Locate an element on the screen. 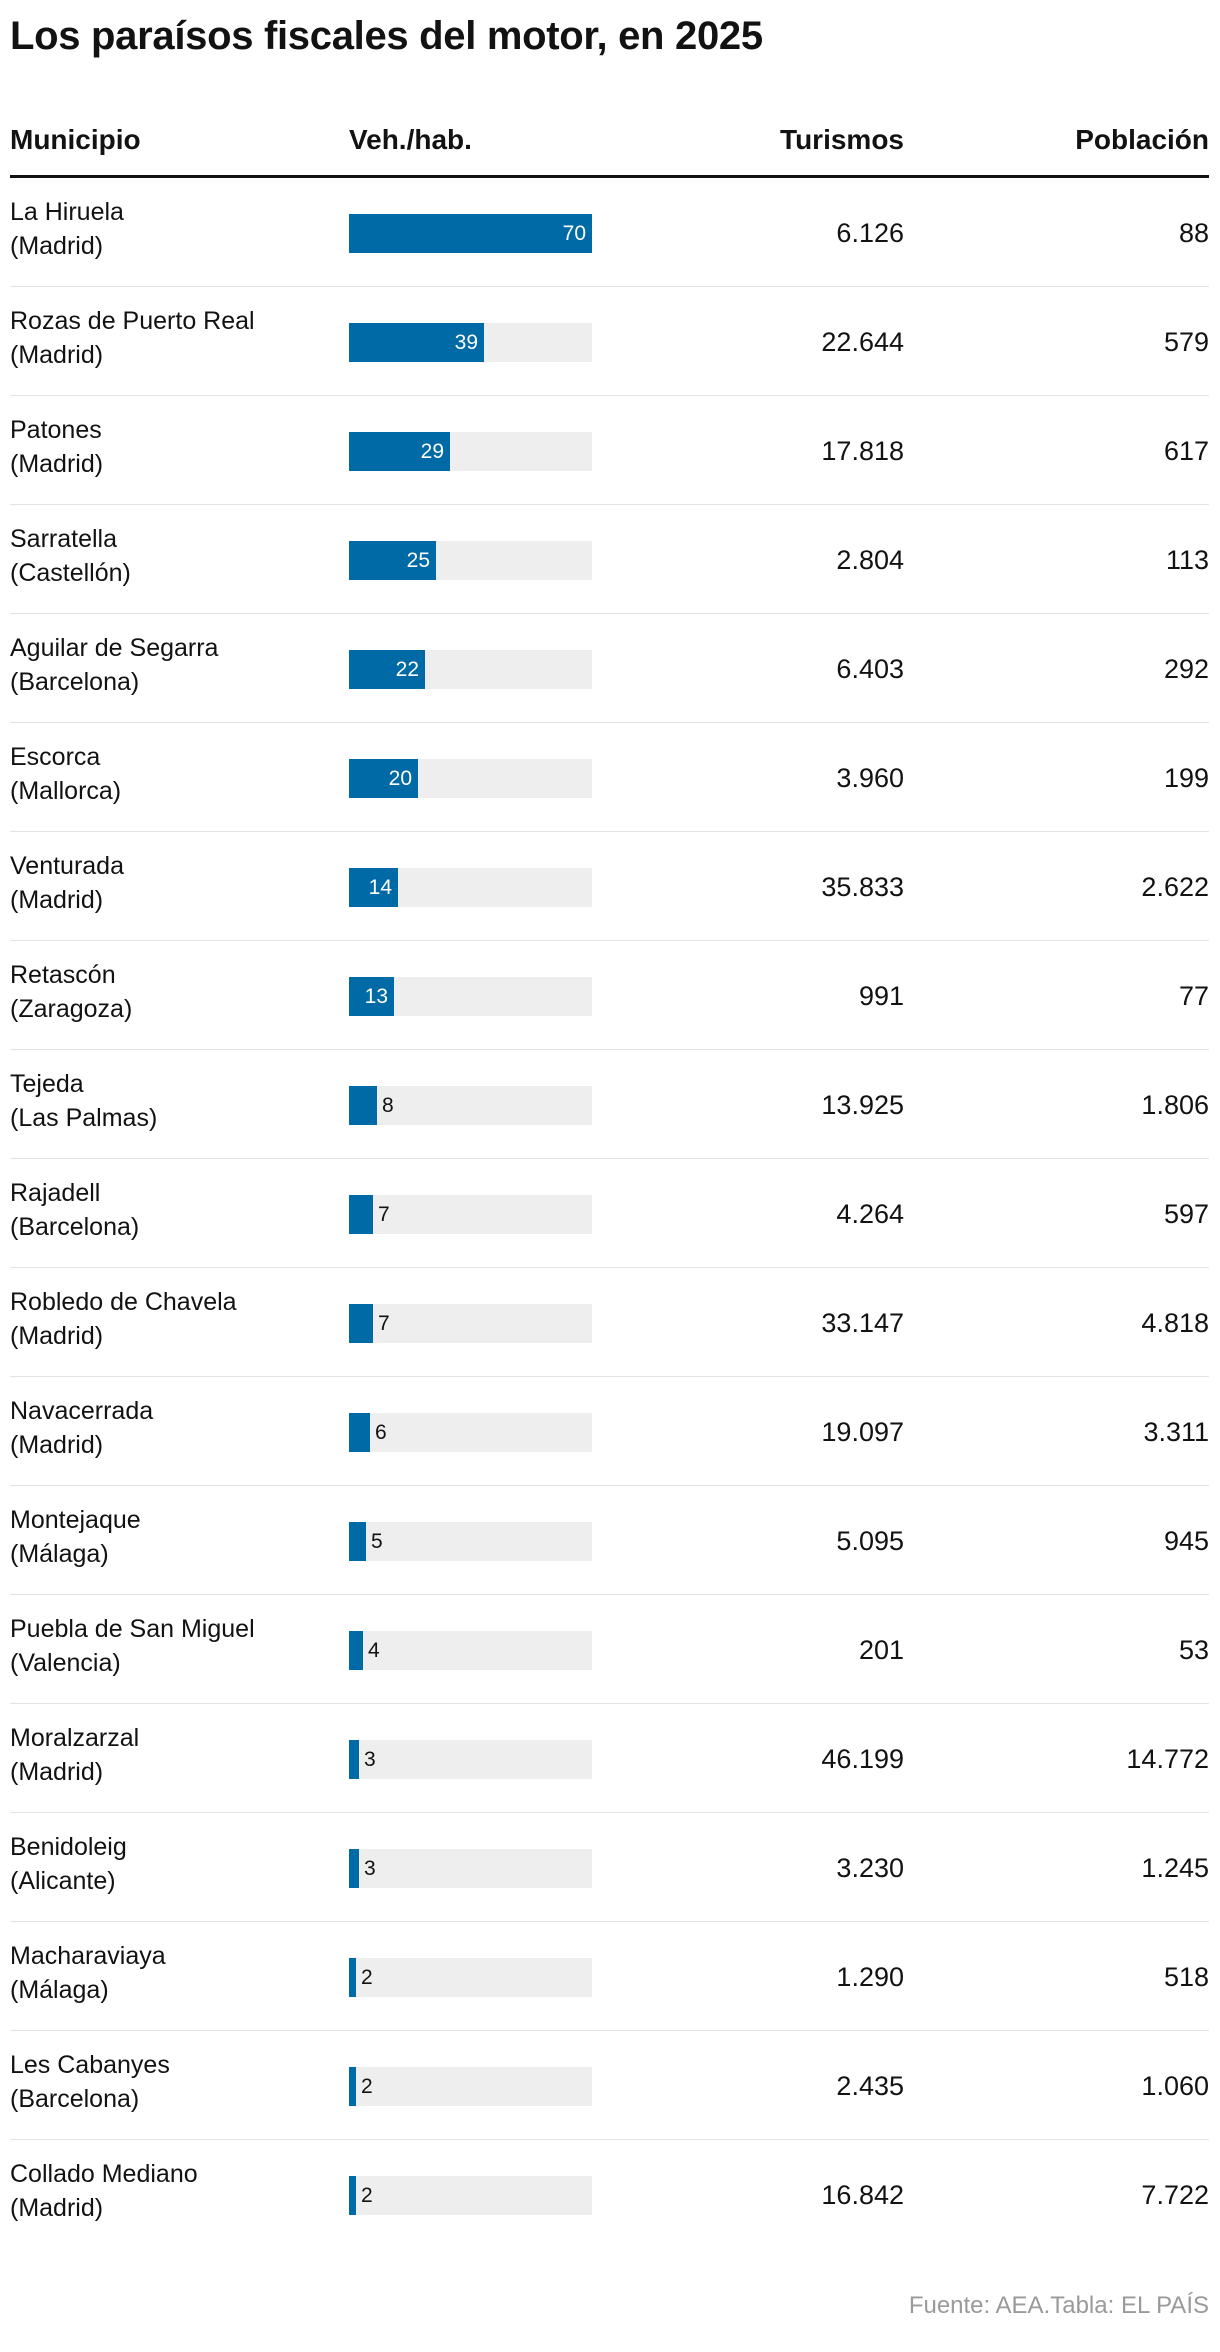  poblacion-cell: 597 is located at coordinates (1186, 1214).